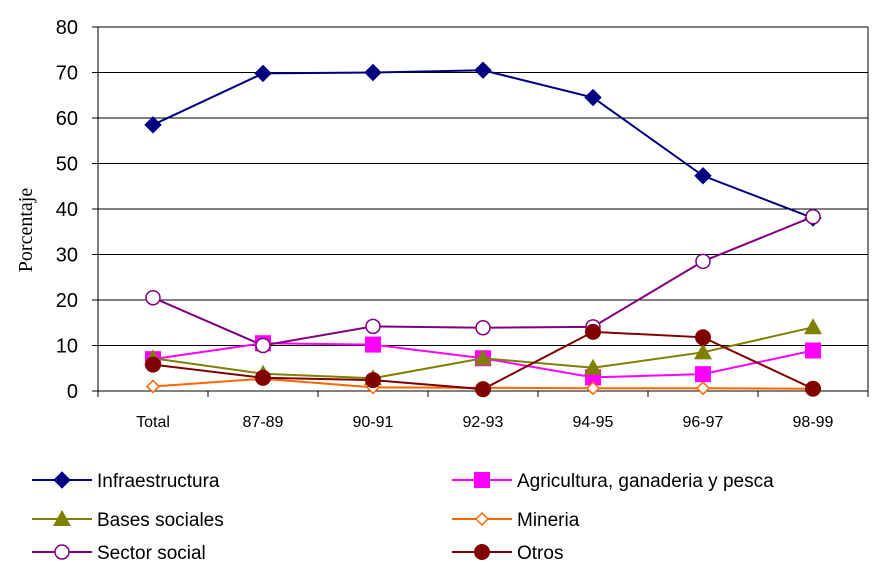  I want to click on x-tick-label: Total, so click(153, 422).